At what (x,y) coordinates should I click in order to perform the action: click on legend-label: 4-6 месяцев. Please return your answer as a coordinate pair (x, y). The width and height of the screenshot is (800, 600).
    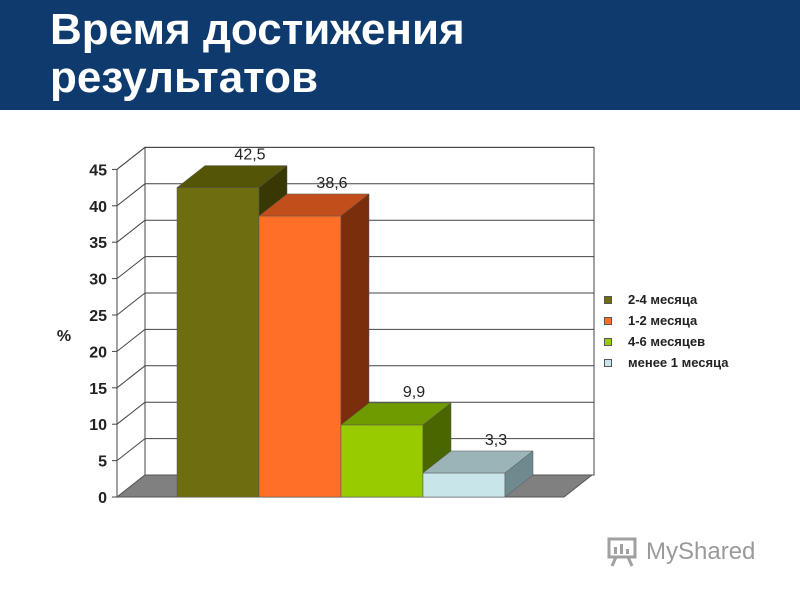
    Looking at the image, I should click on (667, 341).